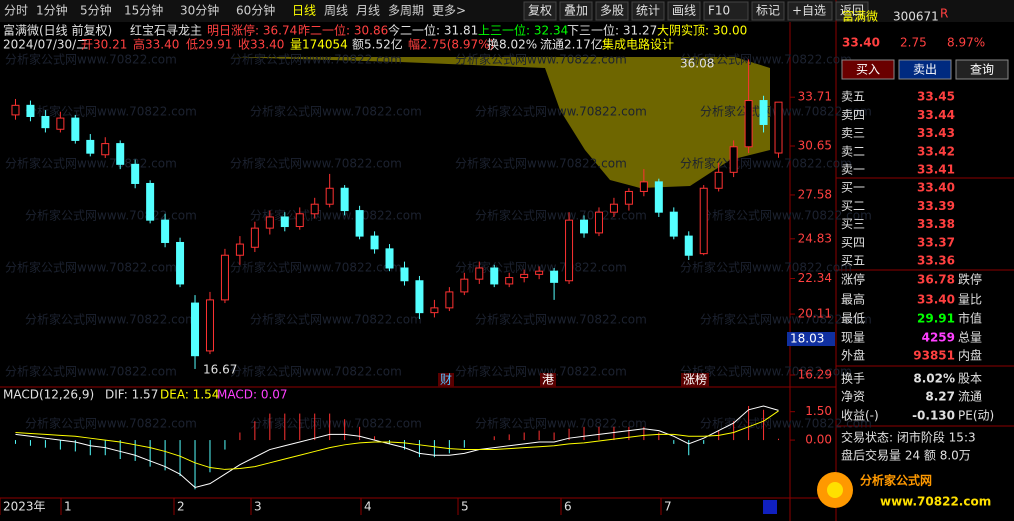 This screenshot has height=521, width=1014. Describe the element at coordinates (936, 319) in the screenshot. I see `stat-value: 29.91` at that location.